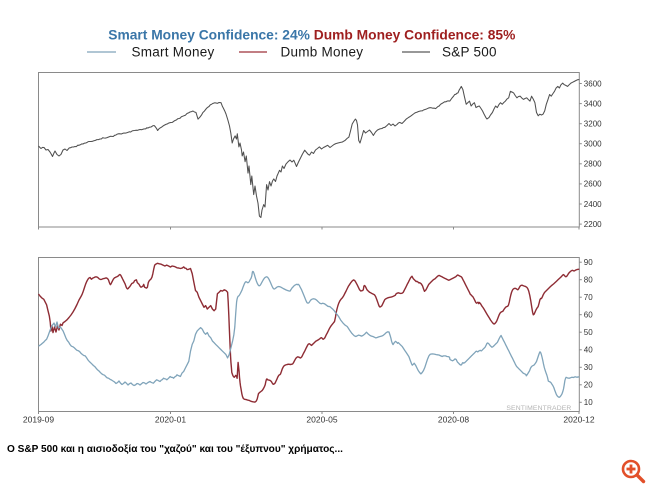  What do you see at coordinates (593, 204) in the screenshot?
I see `svg-text: 2400` at bounding box center [593, 204].